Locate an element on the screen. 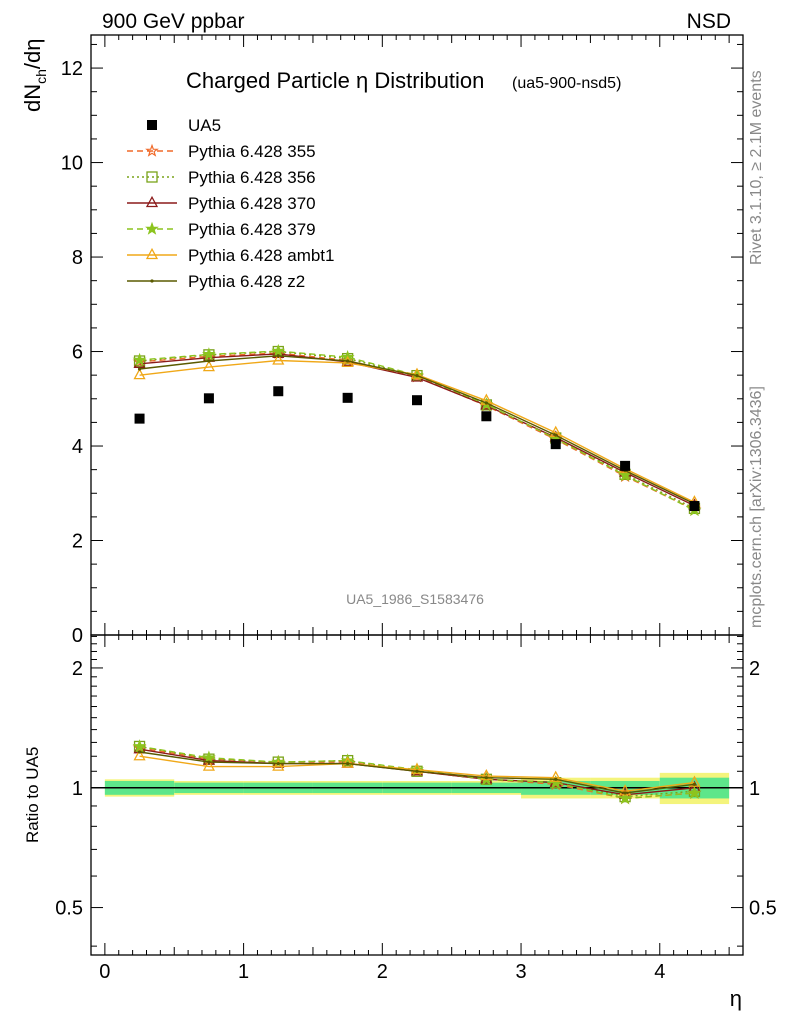 Image resolution: width=786 pixels, height=1024 pixels. x-tick-label: 1 is located at coordinates (243, 972).